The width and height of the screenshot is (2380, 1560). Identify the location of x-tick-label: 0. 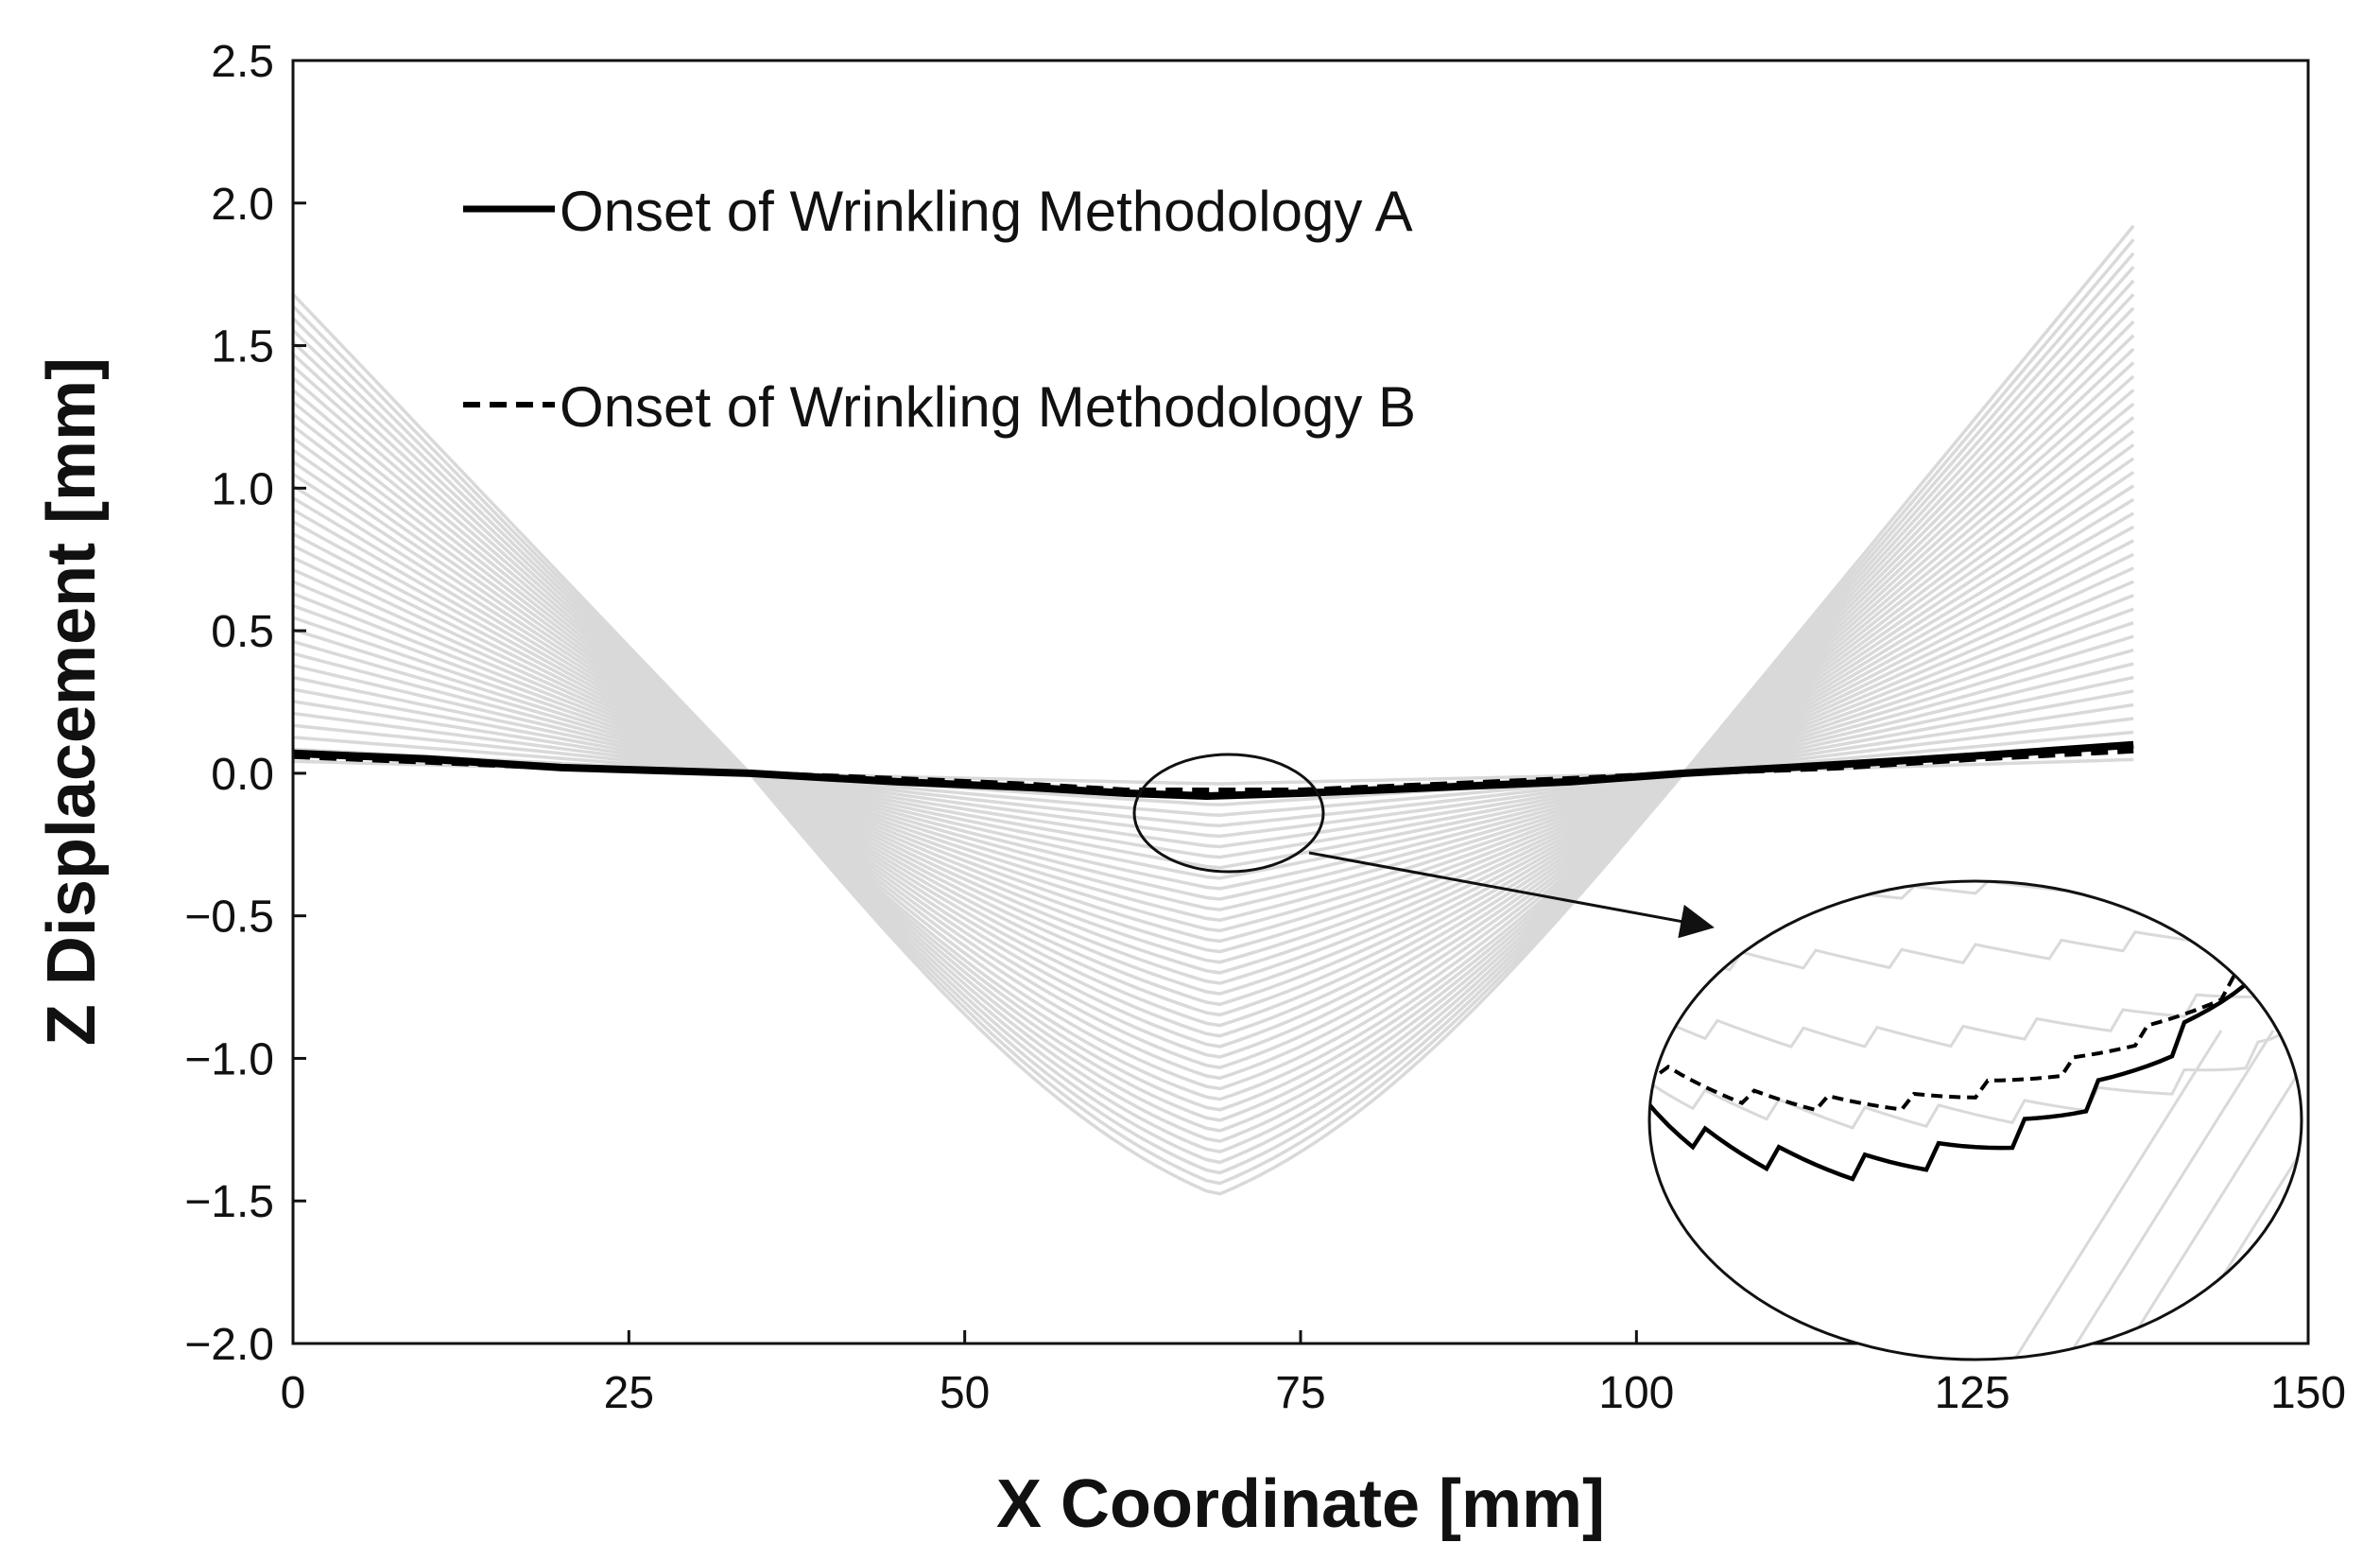
(293, 1393).